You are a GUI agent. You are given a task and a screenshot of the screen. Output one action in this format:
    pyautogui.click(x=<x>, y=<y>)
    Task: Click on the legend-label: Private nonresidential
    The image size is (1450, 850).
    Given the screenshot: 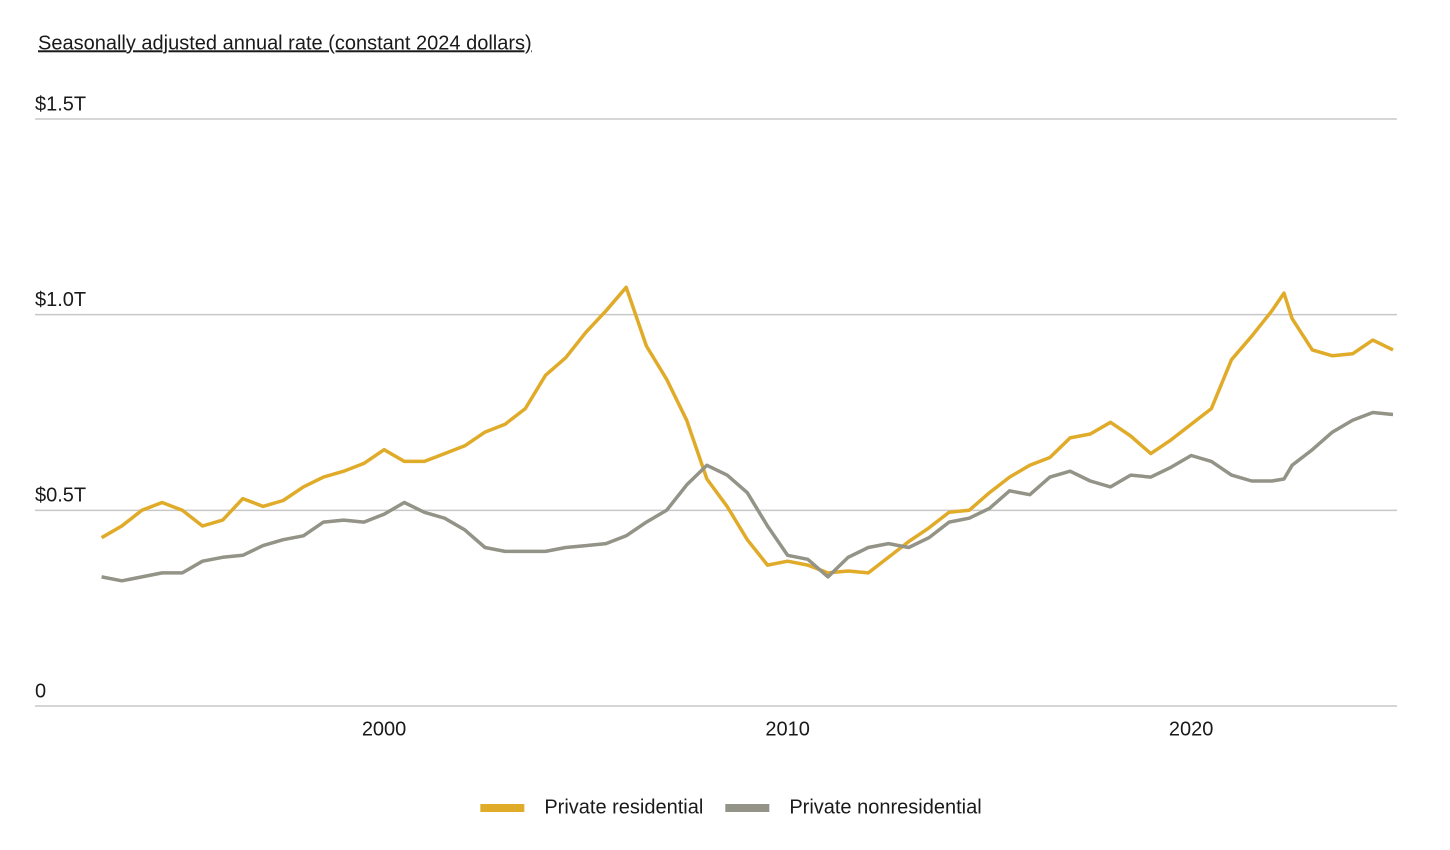 What is the action you would take?
    pyautogui.click(x=885, y=807)
    